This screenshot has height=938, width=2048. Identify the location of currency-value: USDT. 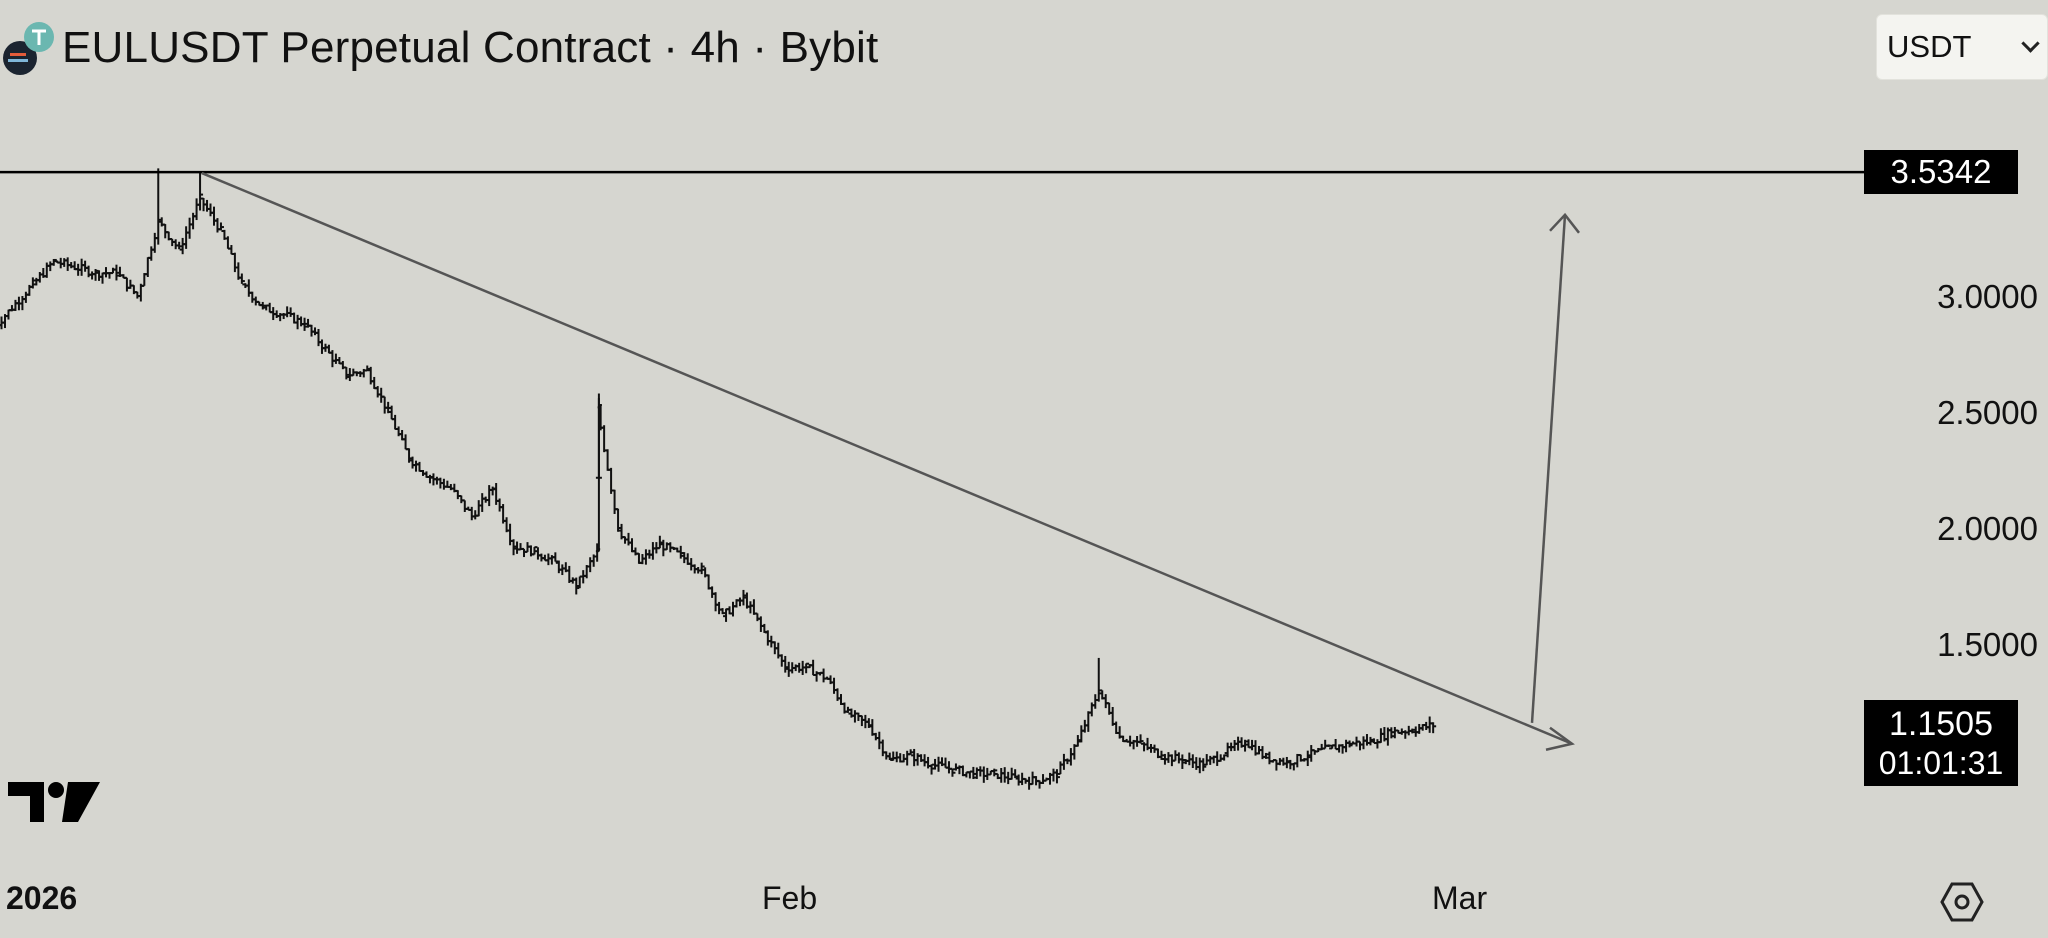
(1929, 46).